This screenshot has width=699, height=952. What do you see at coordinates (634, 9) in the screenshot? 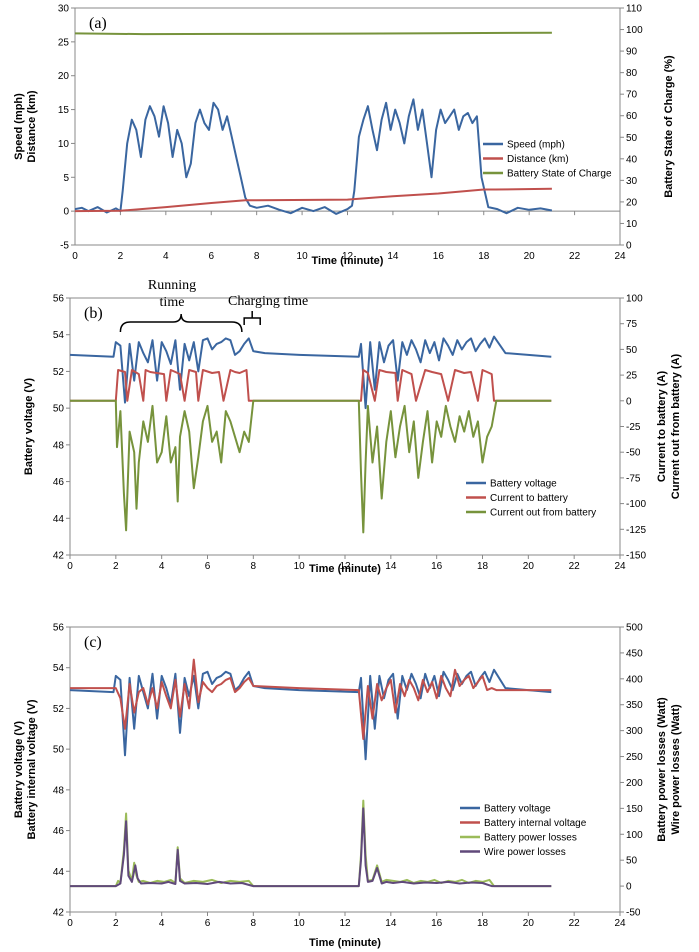
I see `y-right-tick-label: 110` at bounding box center [634, 9].